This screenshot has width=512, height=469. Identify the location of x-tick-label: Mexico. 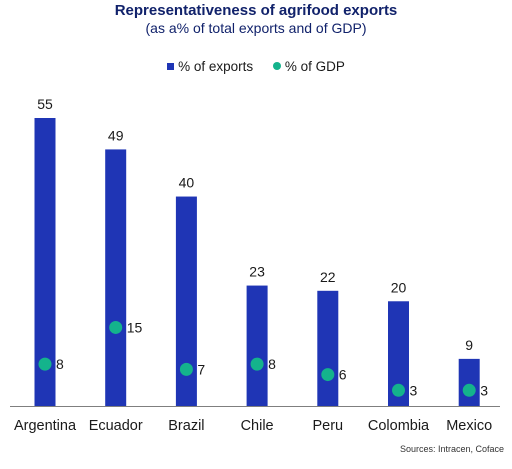
(469, 426).